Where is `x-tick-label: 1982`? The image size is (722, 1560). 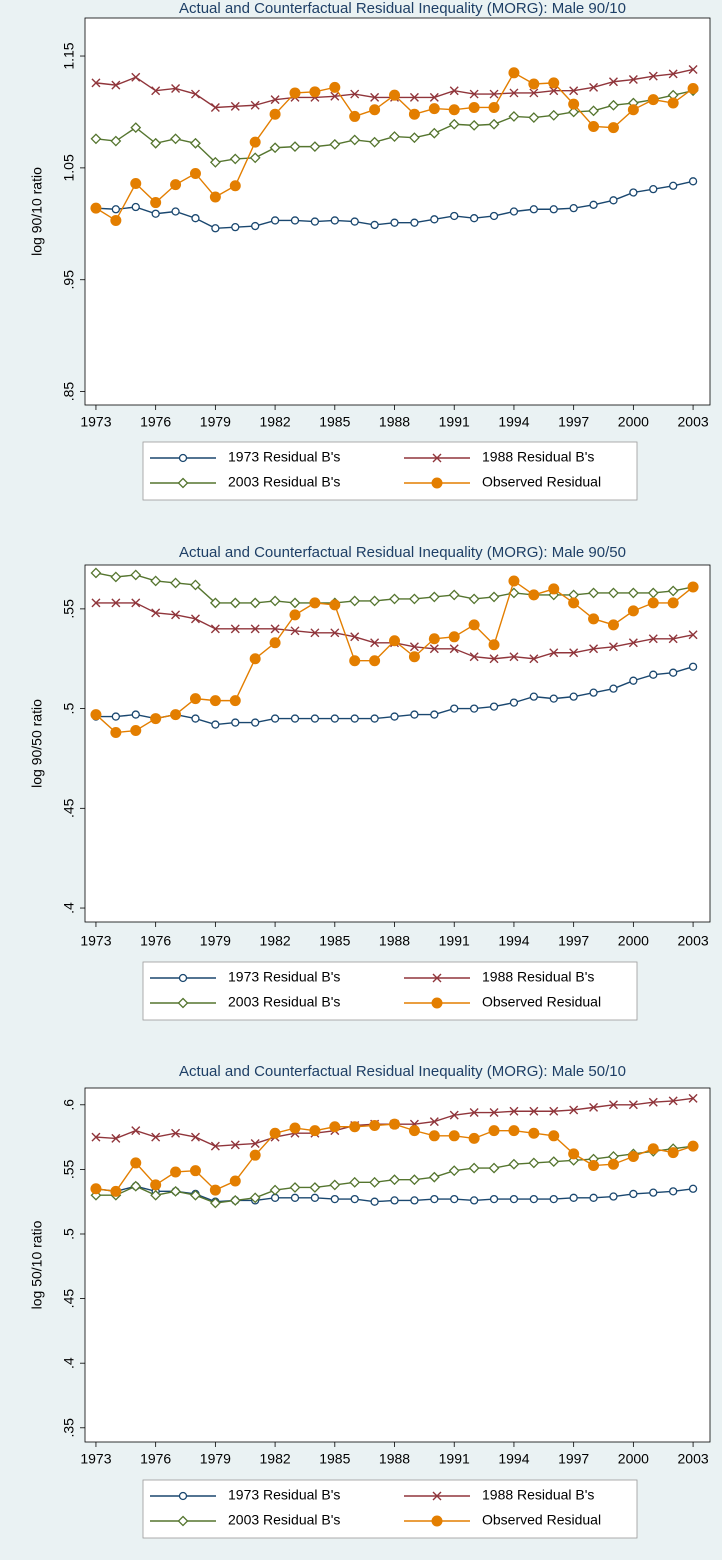
x-tick-label: 1982 is located at coordinates (275, 1459).